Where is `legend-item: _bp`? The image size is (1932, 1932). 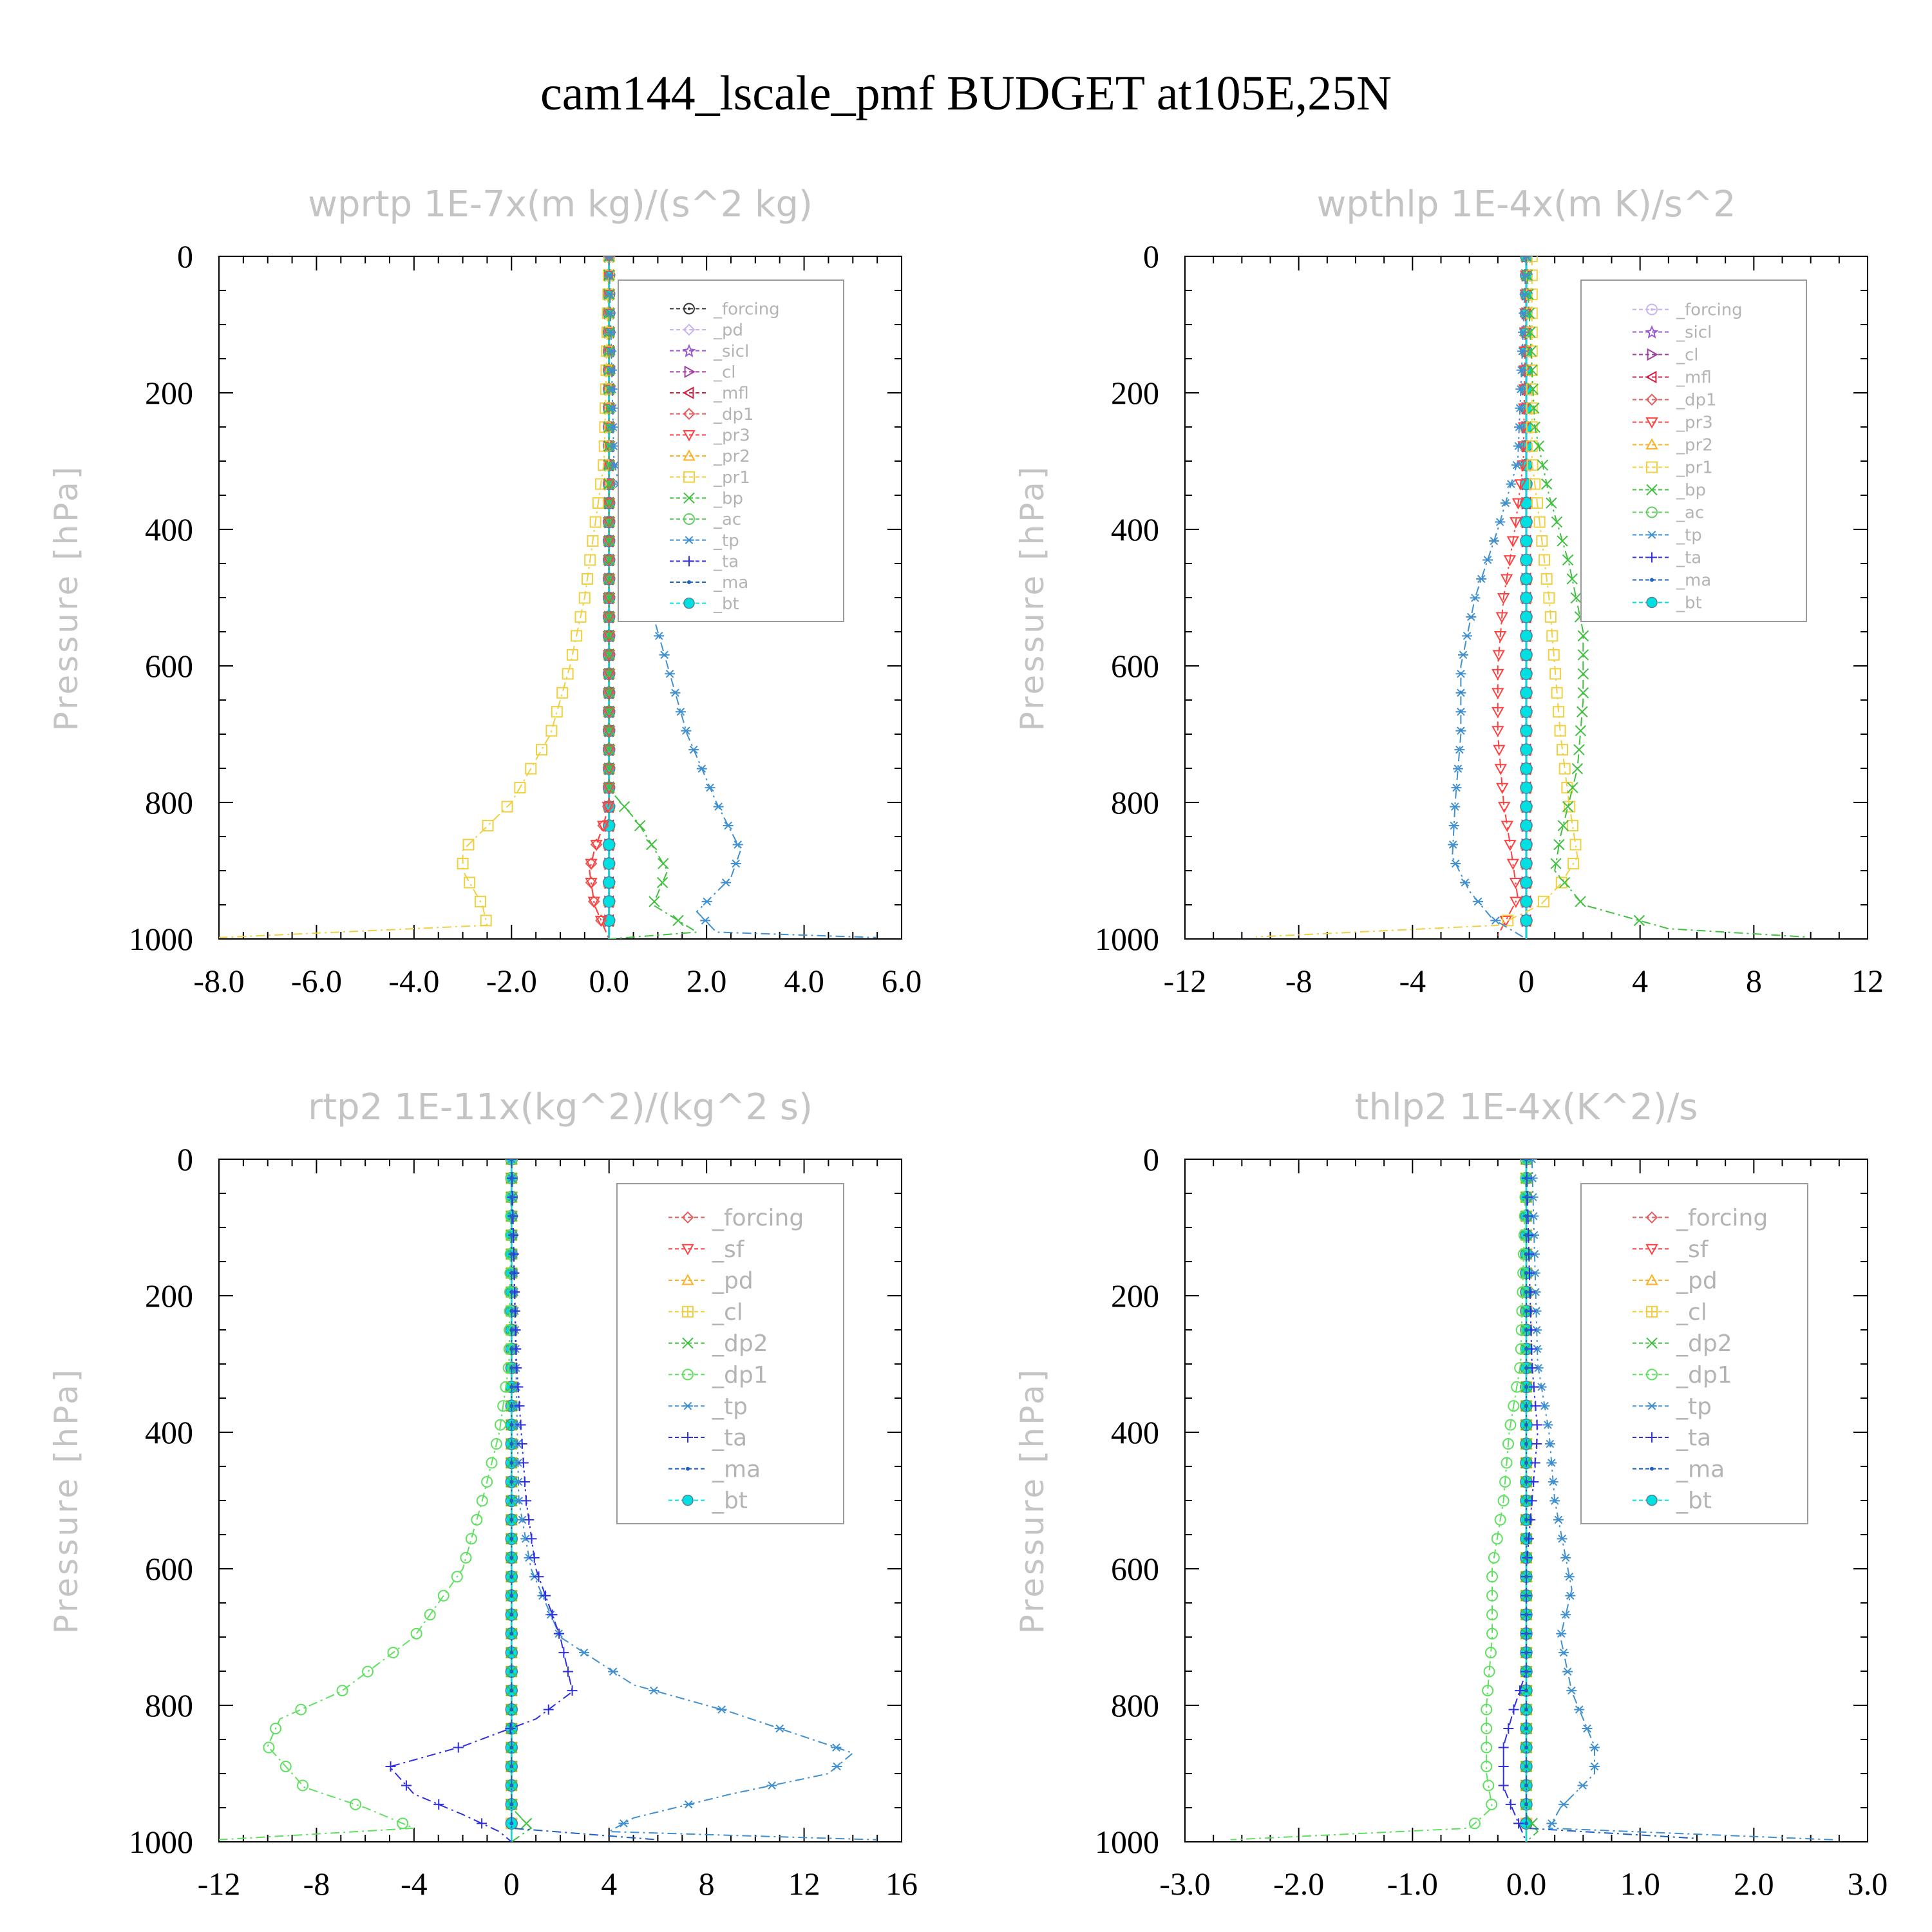
legend-item: _bp is located at coordinates (1669, 491).